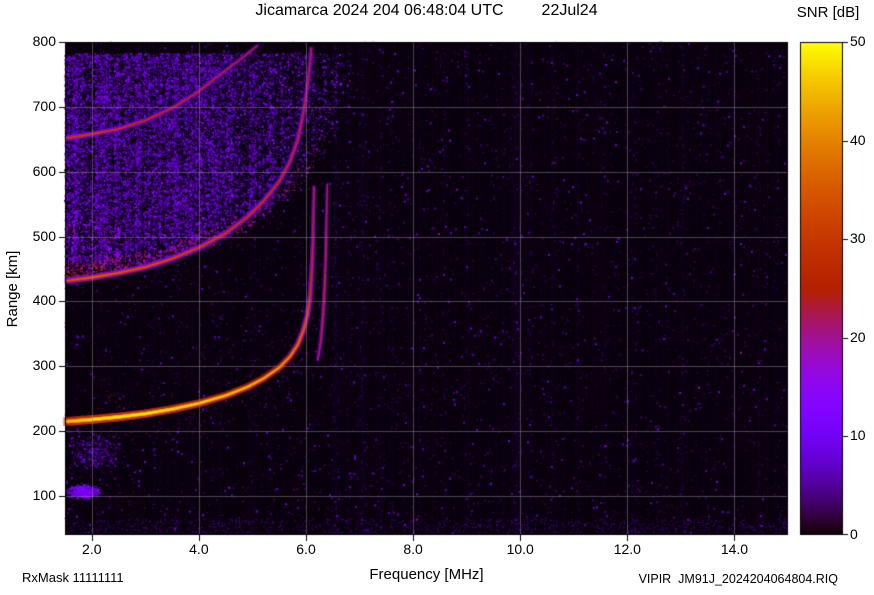 This screenshot has height=595, width=874. What do you see at coordinates (627, 549) in the screenshot?
I see `x-tick-label: 12.0` at bounding box center [627, 549].